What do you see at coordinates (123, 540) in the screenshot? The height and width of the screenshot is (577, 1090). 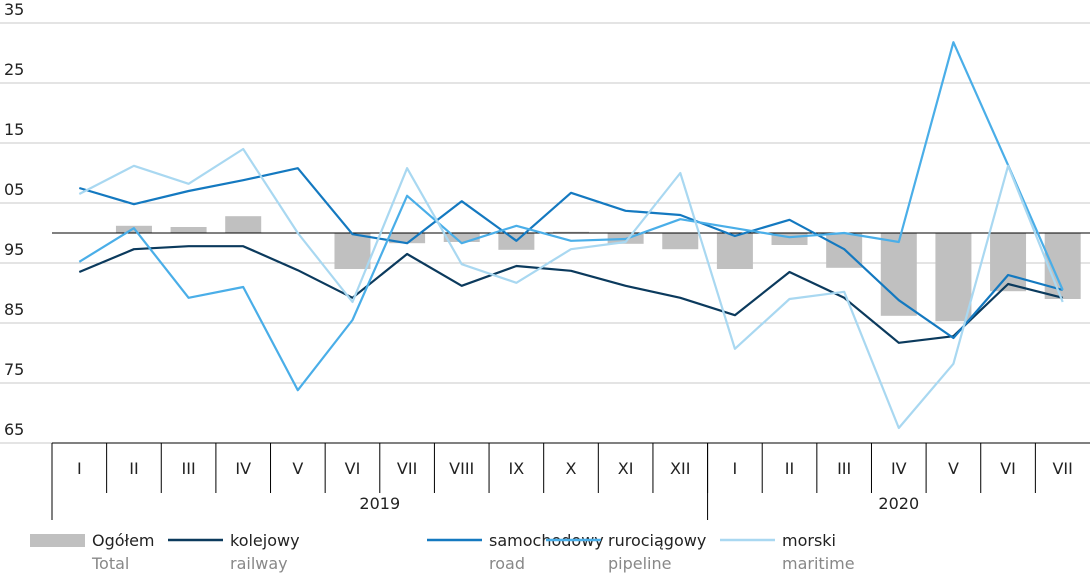 I see `legend-label: Ogółem` at bounding box center [123, 540].